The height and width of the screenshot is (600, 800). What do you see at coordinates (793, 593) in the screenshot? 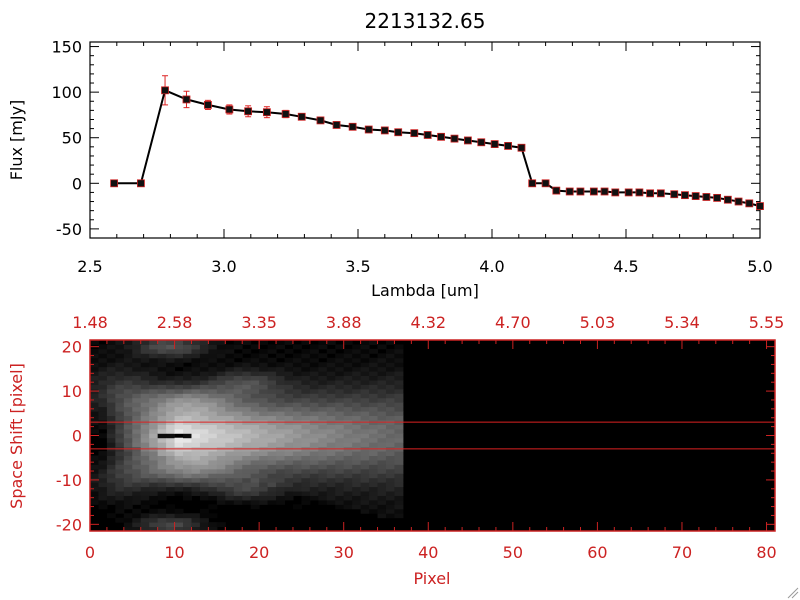
I see `resize-grip-icon` at bounding box center [793, 593].